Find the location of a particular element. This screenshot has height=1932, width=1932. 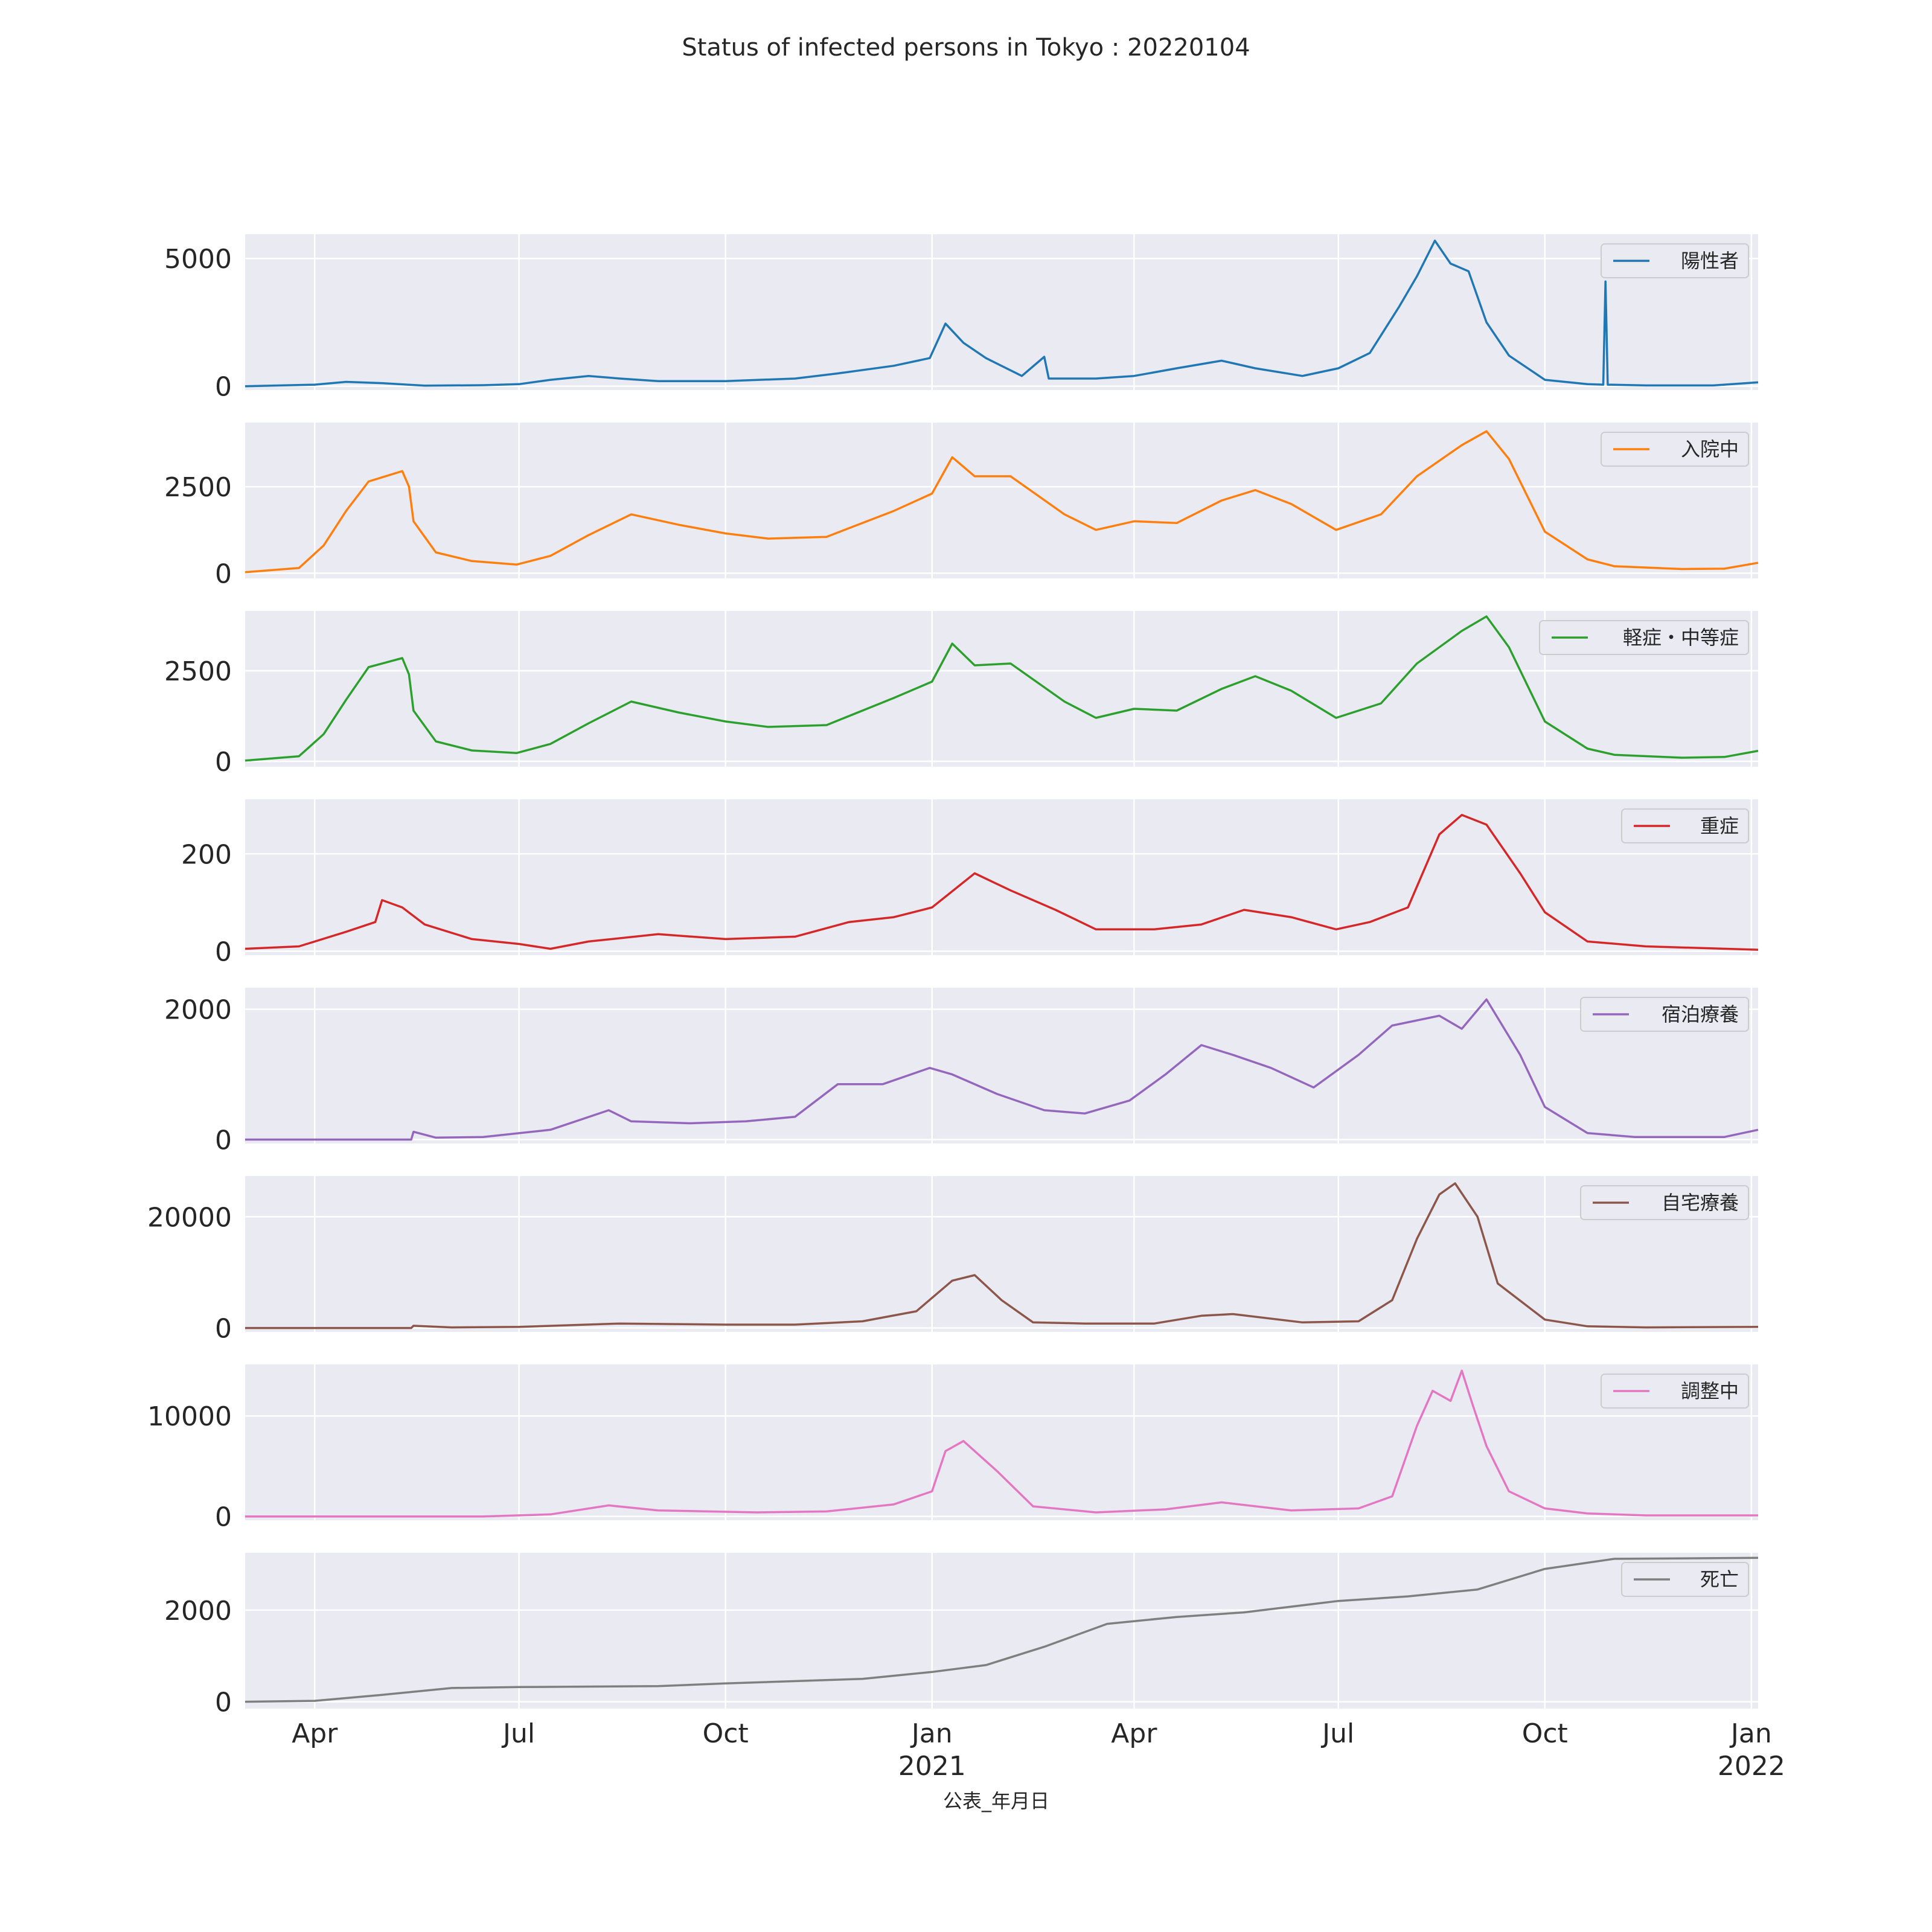

y-tick-label: 10000 is located at coordinates (190, 1416).